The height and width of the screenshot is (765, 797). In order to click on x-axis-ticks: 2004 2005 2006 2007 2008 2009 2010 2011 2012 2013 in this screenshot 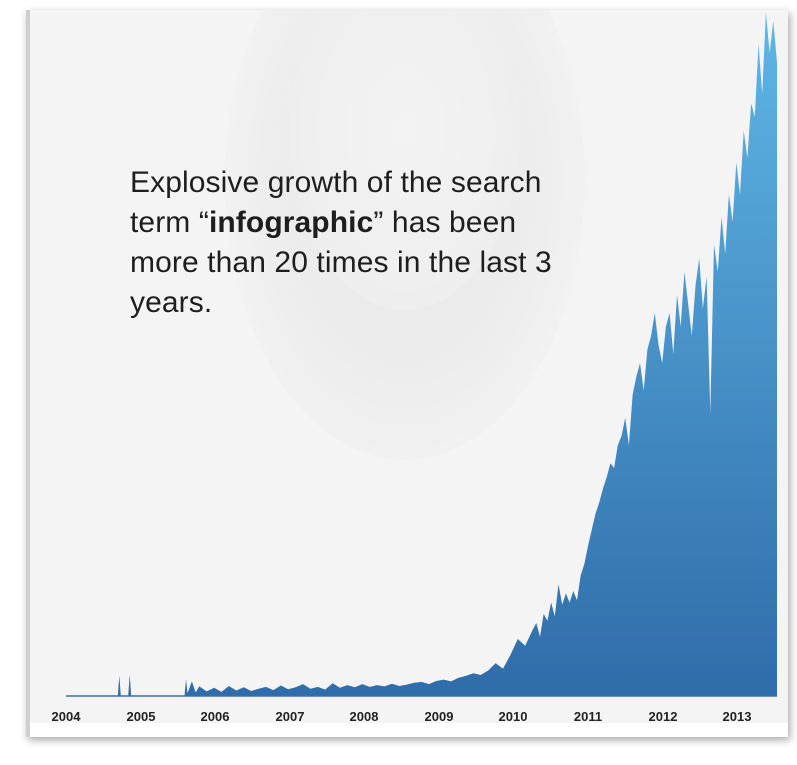, I will do `click(402, 716)`.